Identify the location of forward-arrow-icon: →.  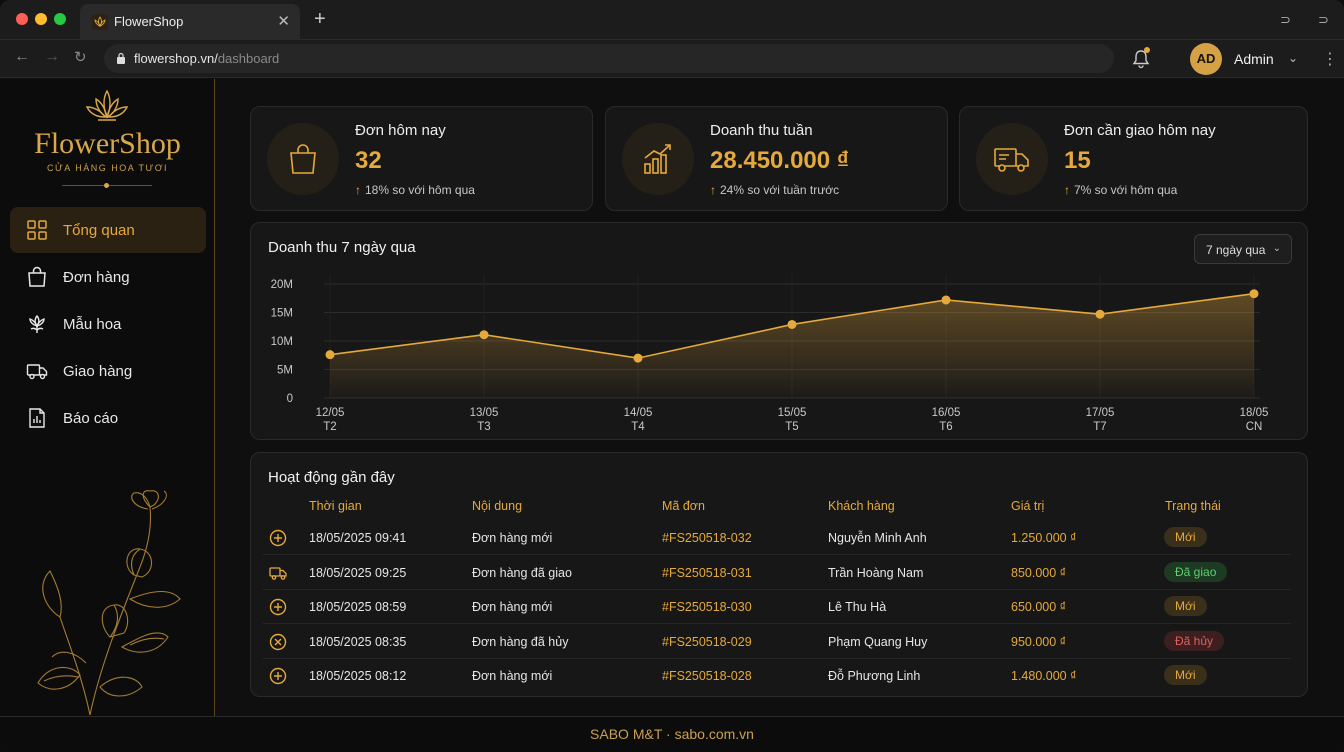
(52, 56).